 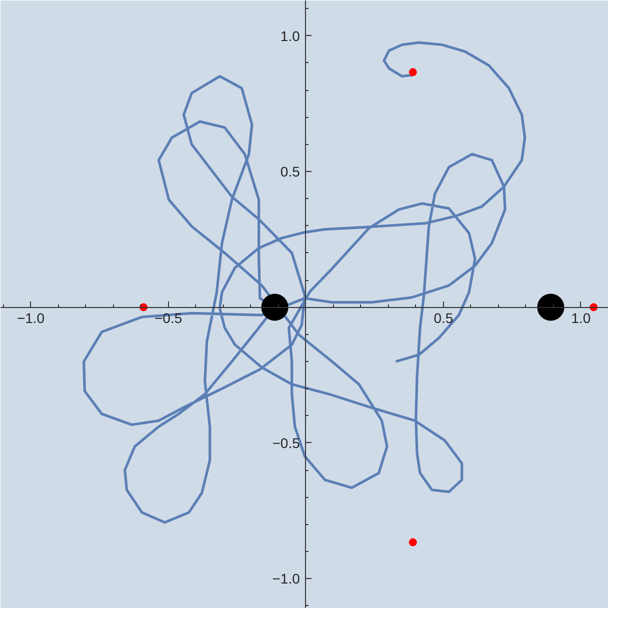 What do you see at coordinates (286, 578) in the screenshot?
I see `y-tick-label: −1.0` at bounding box center [286, 578].